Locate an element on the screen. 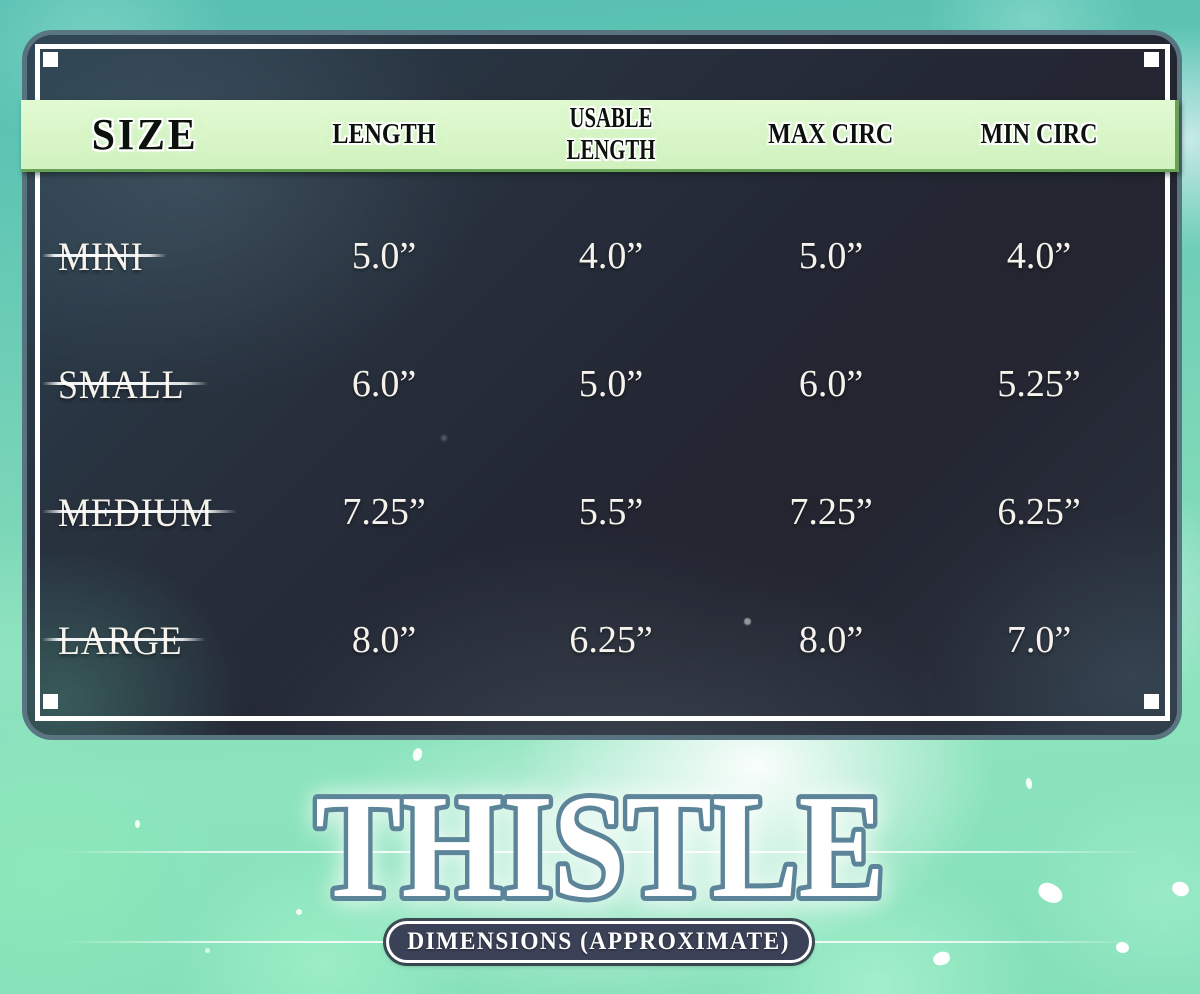 Image resolution: width=1200 pixels, height=994 pixels. product-title-text: THISTLE is located at coordinates (600, 854).